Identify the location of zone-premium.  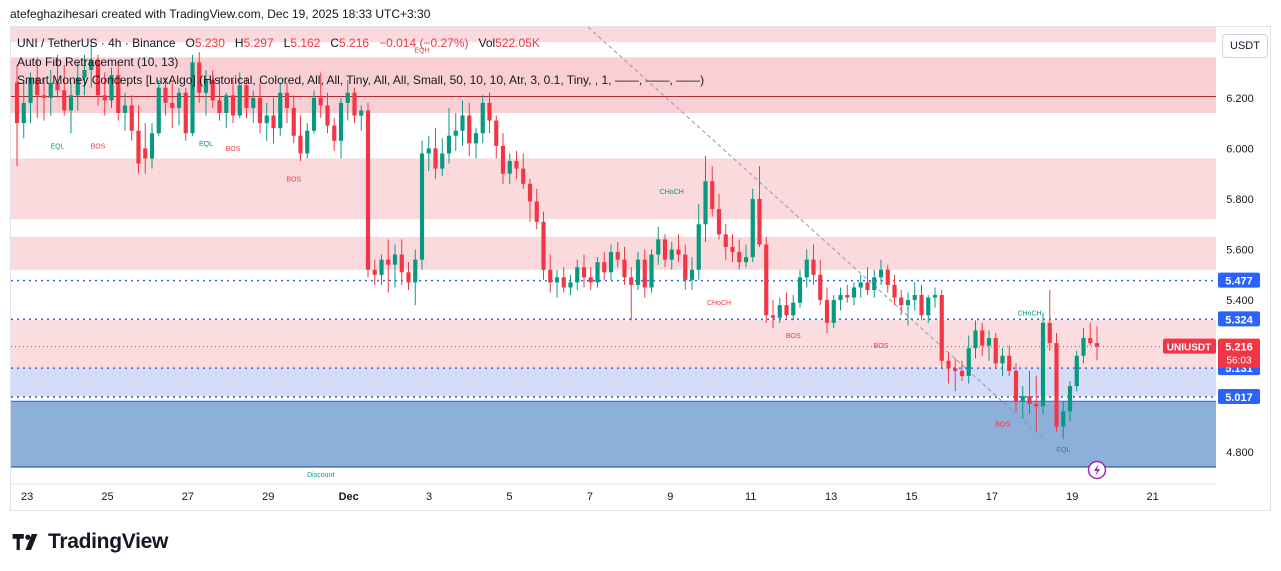
(613, 35).